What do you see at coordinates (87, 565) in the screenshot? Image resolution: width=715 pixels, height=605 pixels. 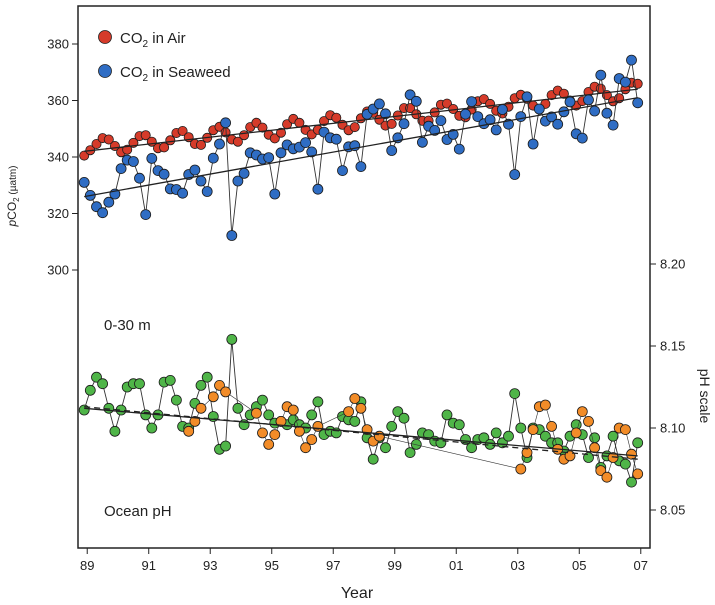 I see `x-tick-label: 89` at bounding box center [87, 565].